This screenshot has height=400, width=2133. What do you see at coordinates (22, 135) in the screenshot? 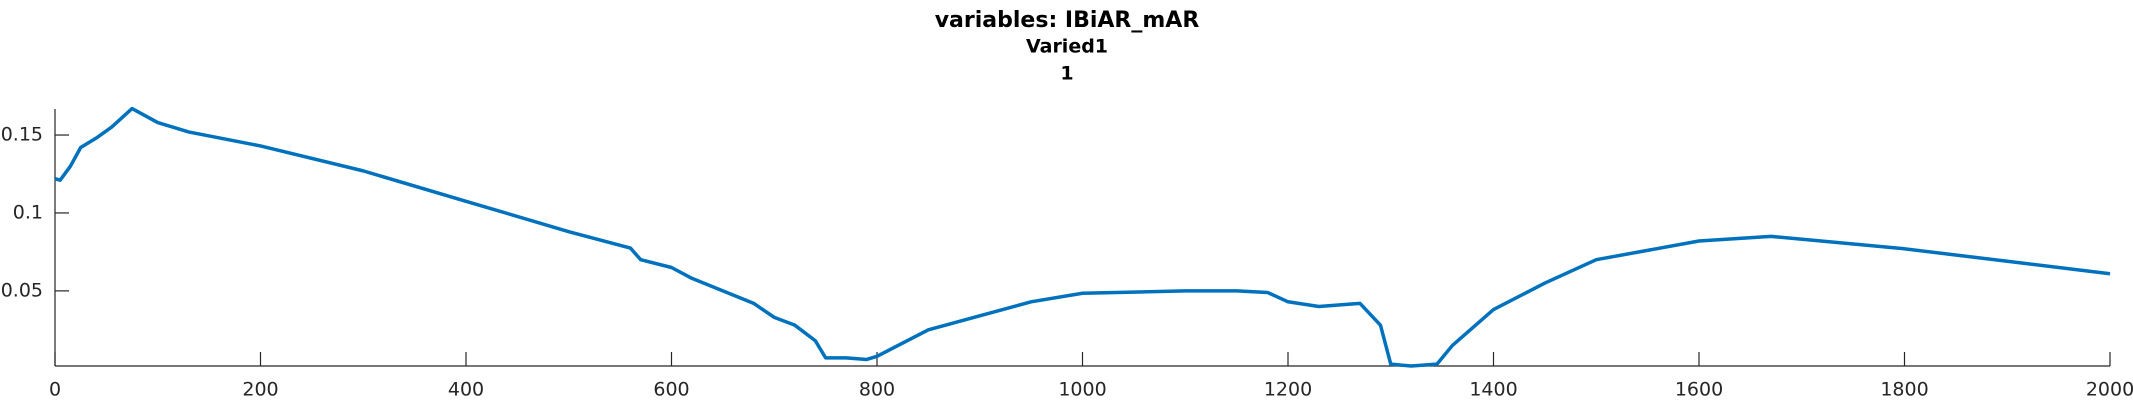
I see `y-tick-label: 0.15` at bounding box center [22, 135].